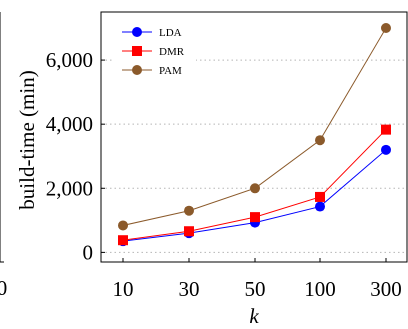 The width and height of the screenshot is (408, 329). I want to click on x-tick-label: 10, so click(123, 289).